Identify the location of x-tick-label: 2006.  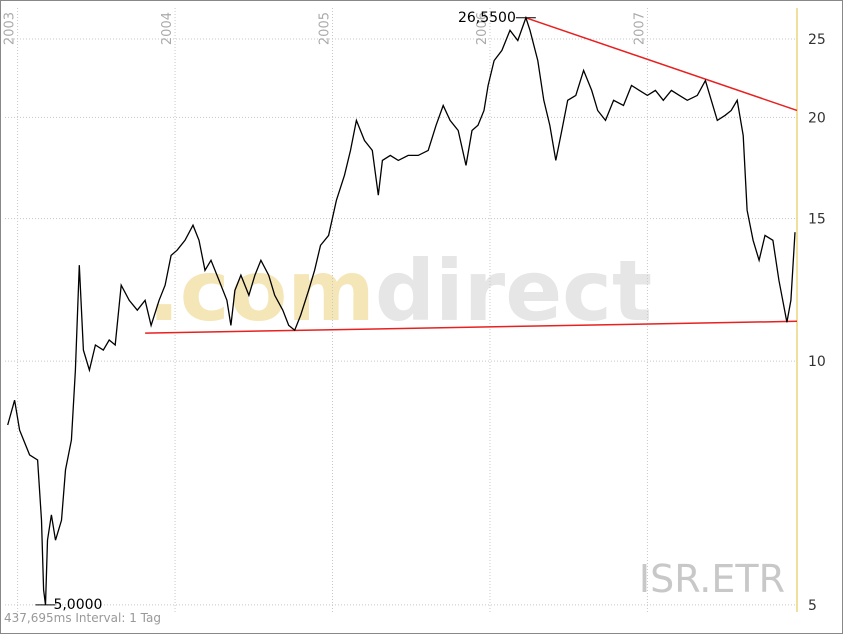
(482, 28).